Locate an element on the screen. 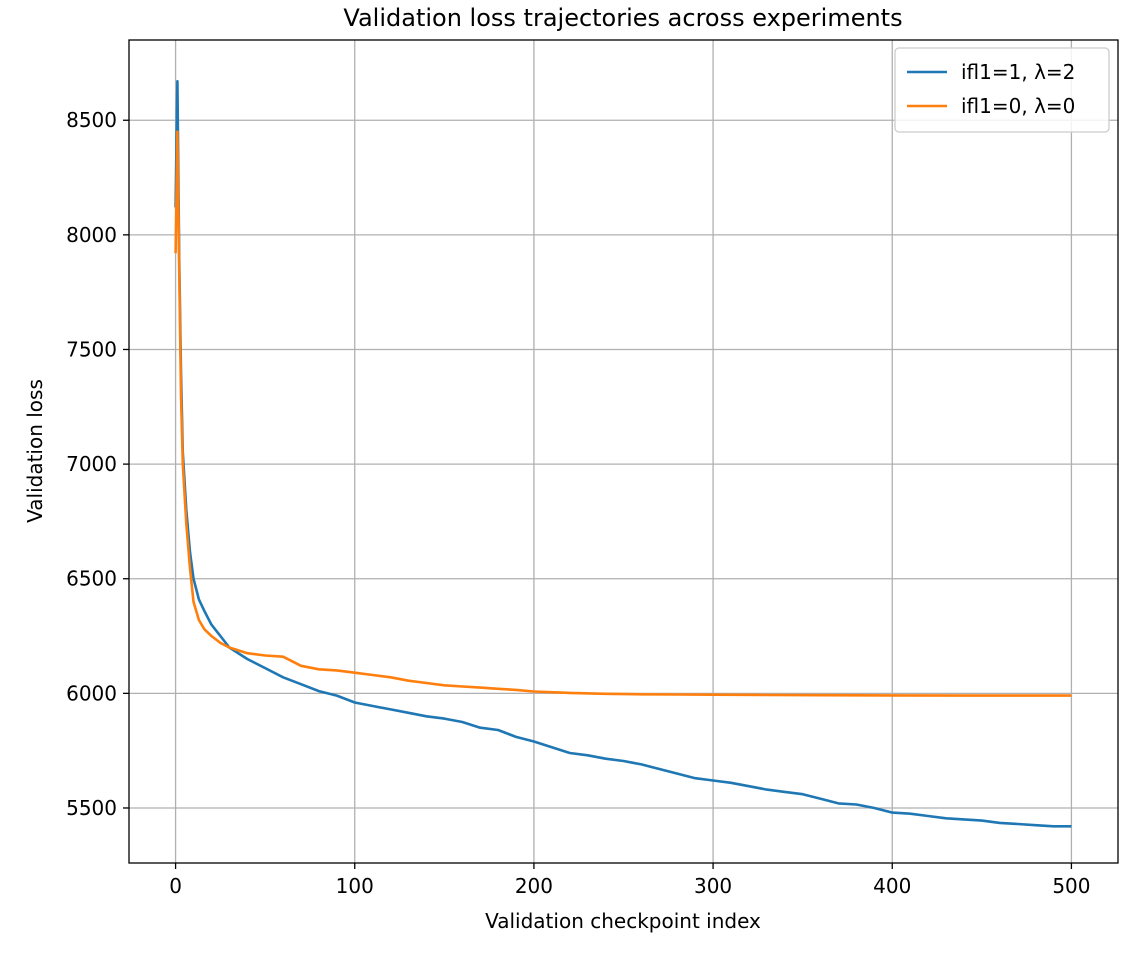 This screenshot has height=954, width=1142. y-tick-label: 7000 is located at coordinates (91, 464).